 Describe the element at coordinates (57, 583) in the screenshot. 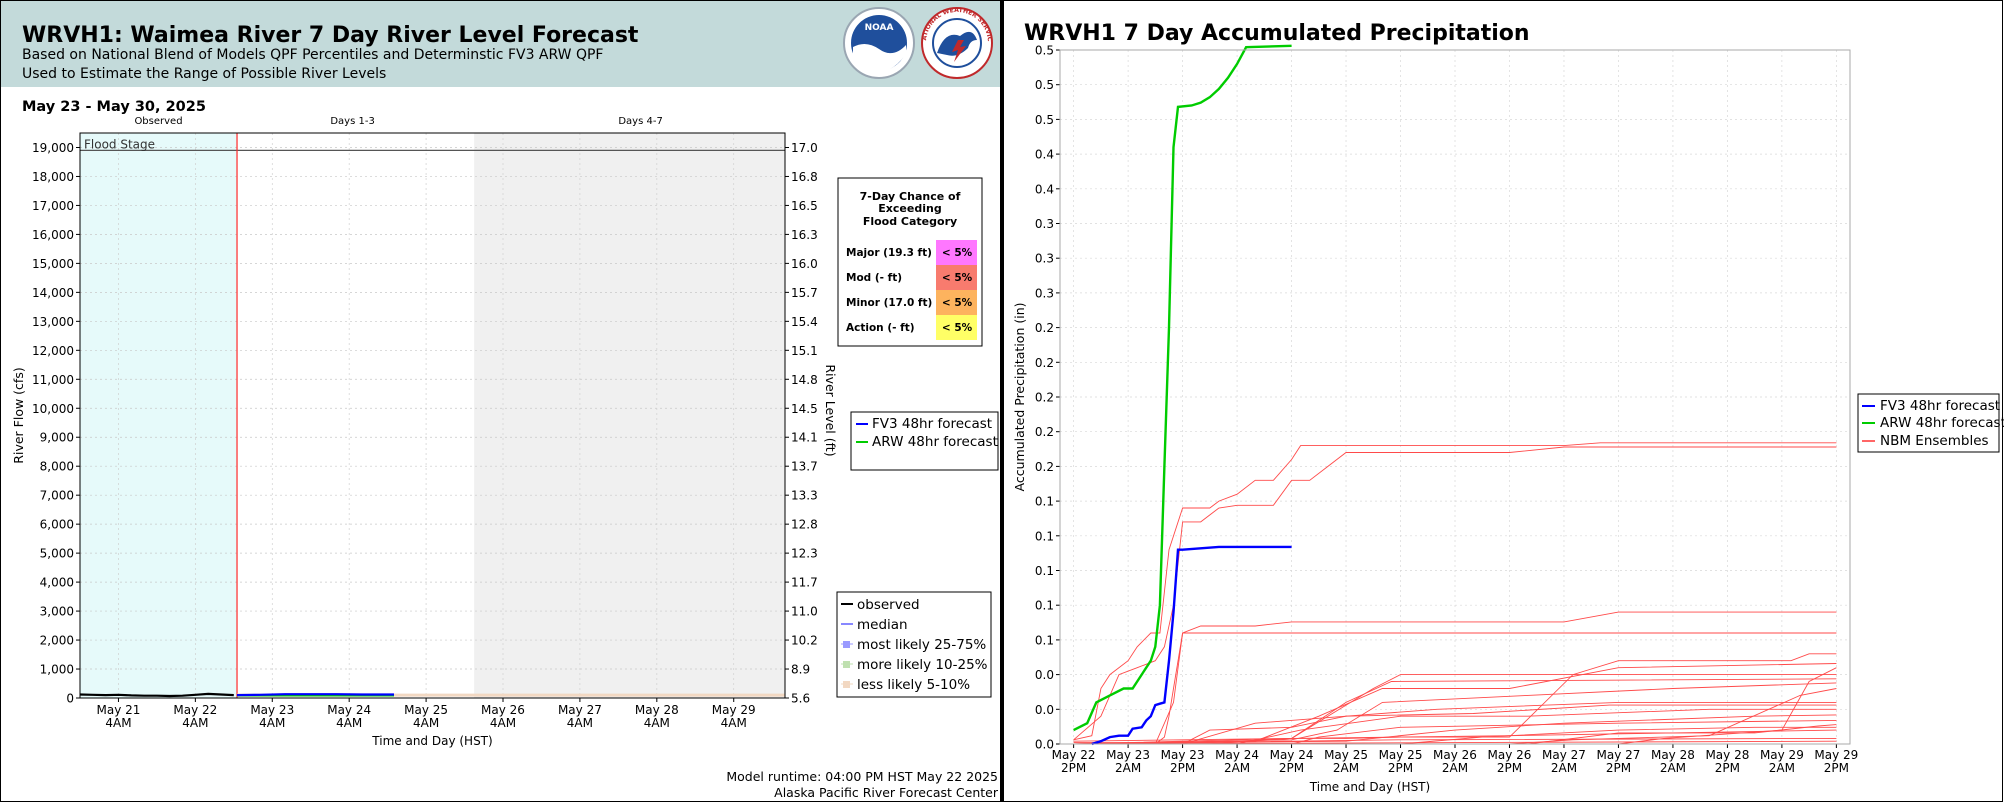

I see `y-tick-label: 4,000` at that location.